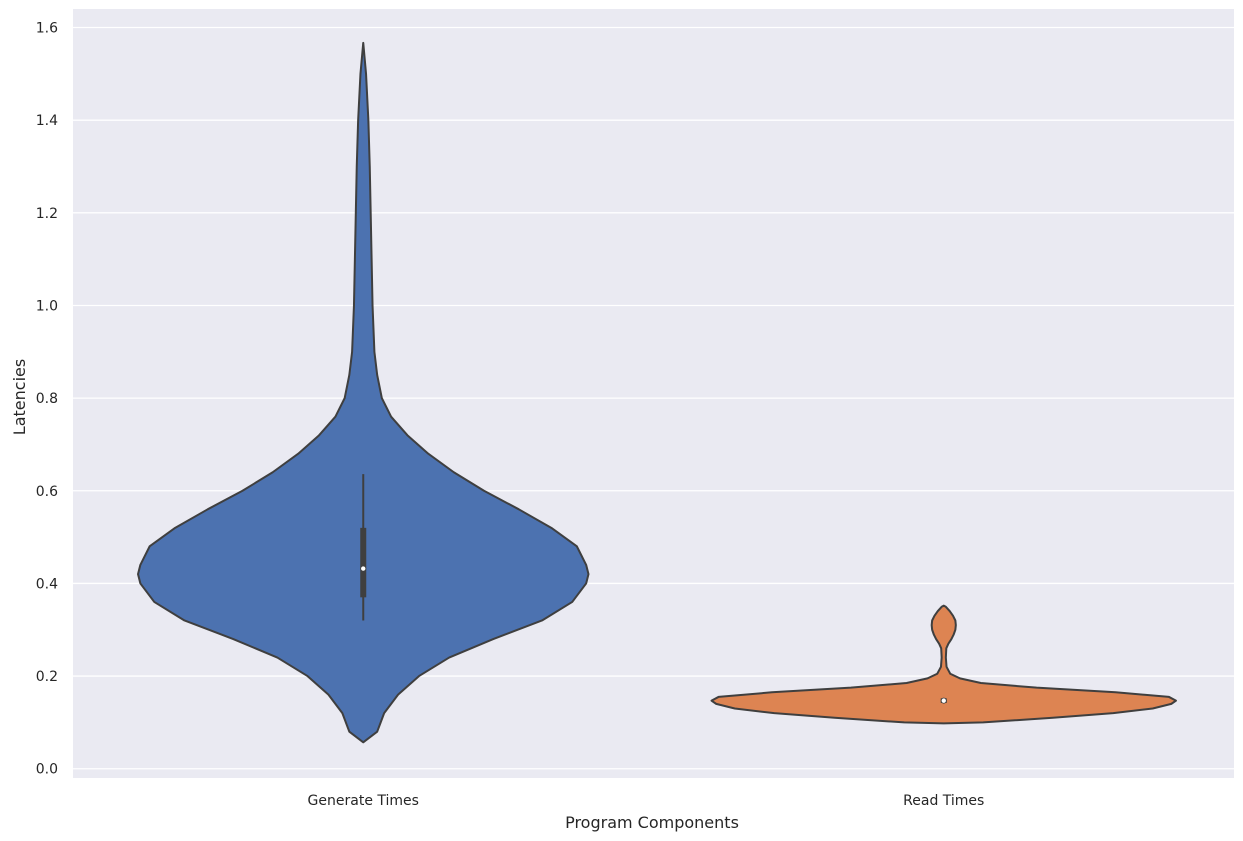 This screenshot has height=841, width=1243. I want to click on y-tick-label: 0.8, so click(47, 399).